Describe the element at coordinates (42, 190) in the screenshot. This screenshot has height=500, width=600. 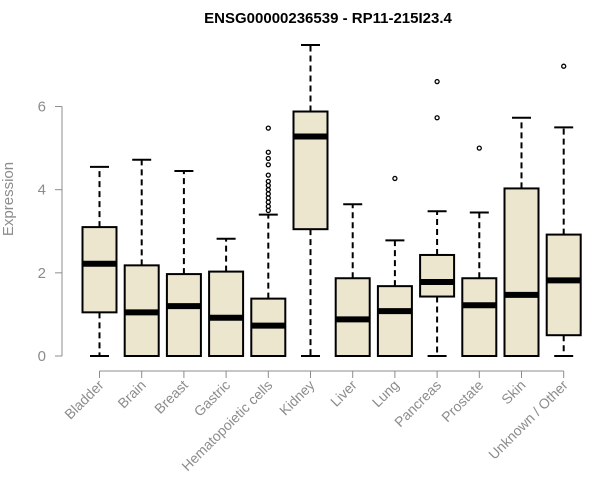
I see `y-tick-label: 4` at that location.